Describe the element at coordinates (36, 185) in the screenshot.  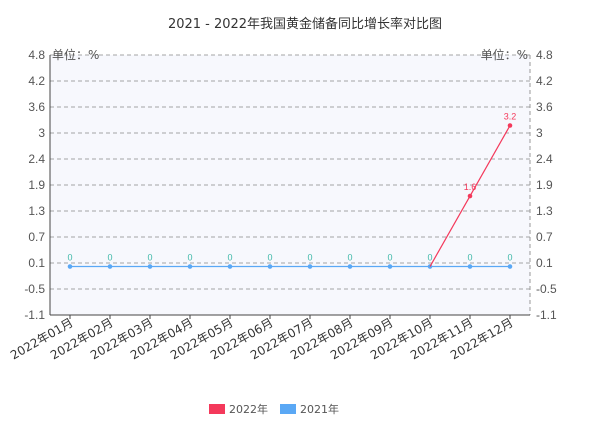
I see `y-tick-label-left: 1.9` at that location.